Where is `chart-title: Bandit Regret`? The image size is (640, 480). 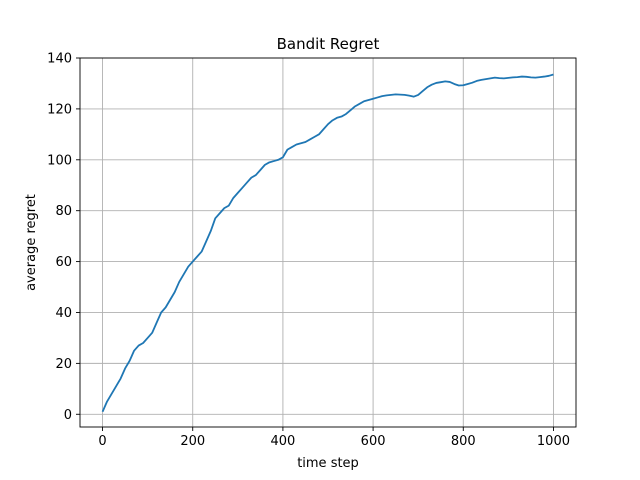 chart-title: Bandit Regret is located at coordinates (328, 44).